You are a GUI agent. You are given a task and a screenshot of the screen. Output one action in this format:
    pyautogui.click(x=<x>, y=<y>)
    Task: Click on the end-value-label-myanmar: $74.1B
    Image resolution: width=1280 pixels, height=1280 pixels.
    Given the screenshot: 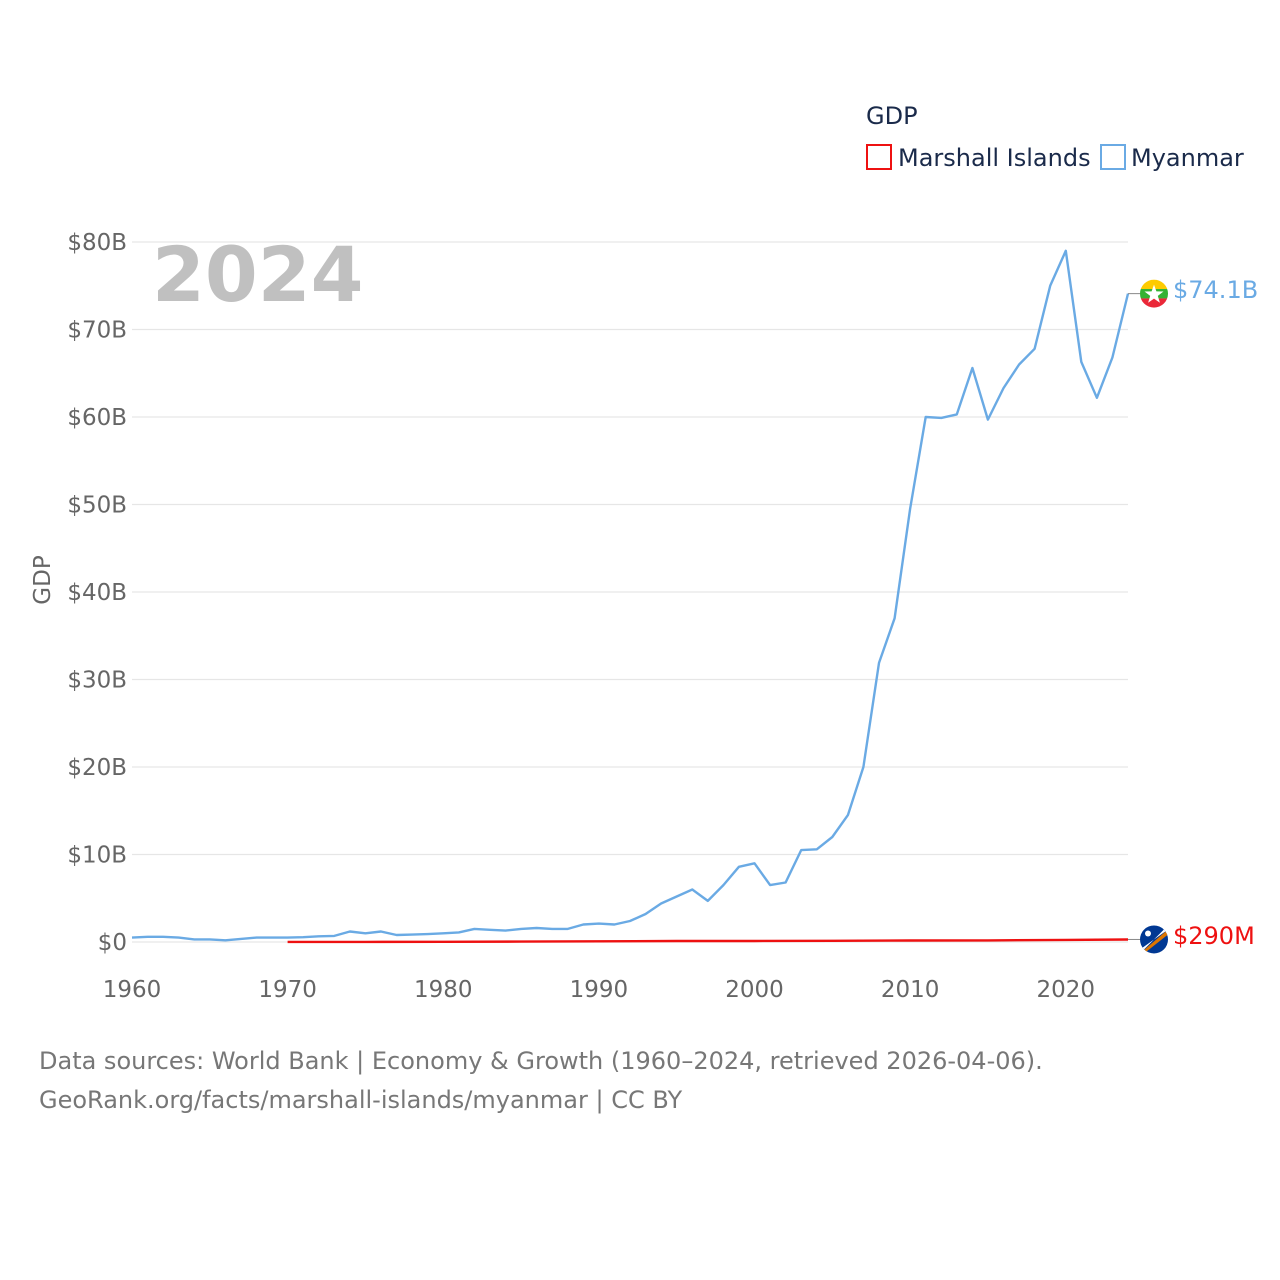 What is the action you would take?
    pyautogui.click(x=1215, y=290)
    